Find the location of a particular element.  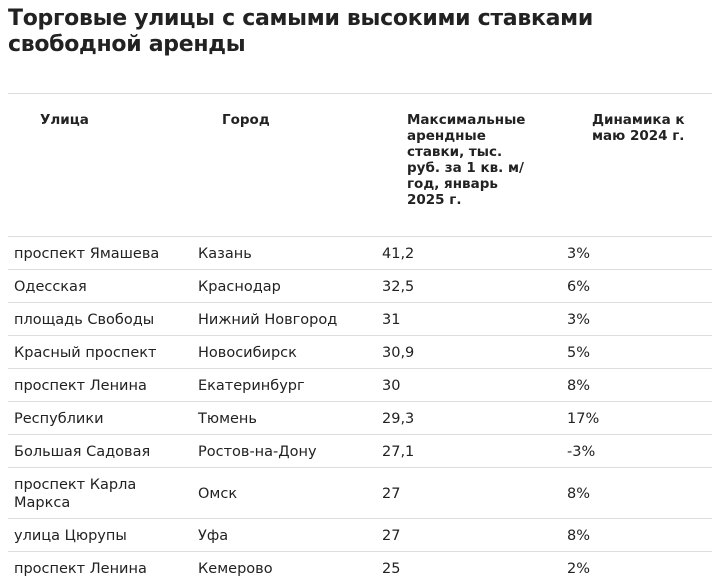

table-row: проспект Ленина Кемерово 25 2% is located at coordinates (360, 568).